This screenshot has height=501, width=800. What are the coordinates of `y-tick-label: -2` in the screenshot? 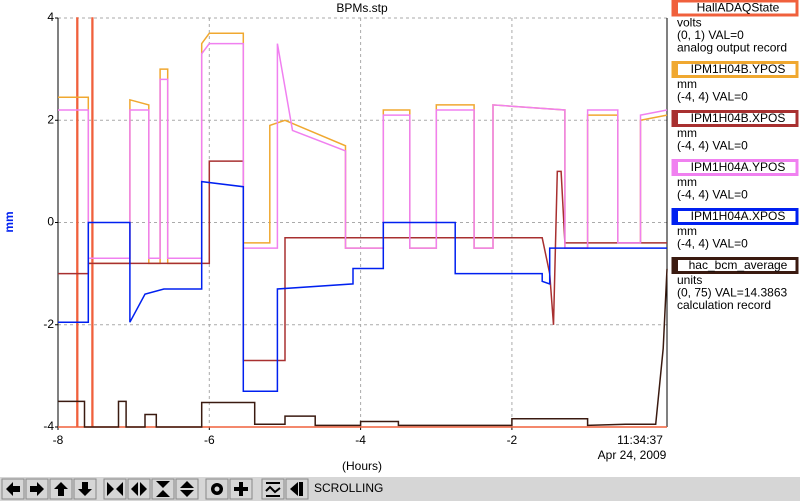 It's located at (48, 324).